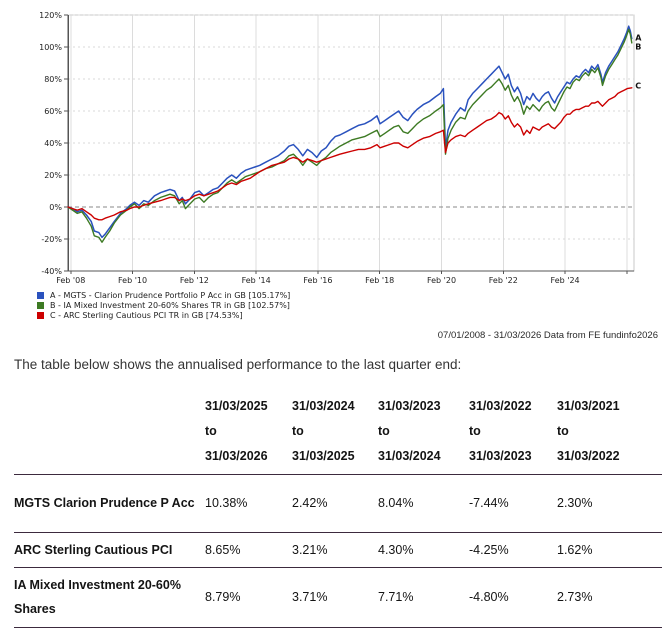 This screenshot has width=671, height=641. I want to click on svg-text: 80%, so click(53, 79).